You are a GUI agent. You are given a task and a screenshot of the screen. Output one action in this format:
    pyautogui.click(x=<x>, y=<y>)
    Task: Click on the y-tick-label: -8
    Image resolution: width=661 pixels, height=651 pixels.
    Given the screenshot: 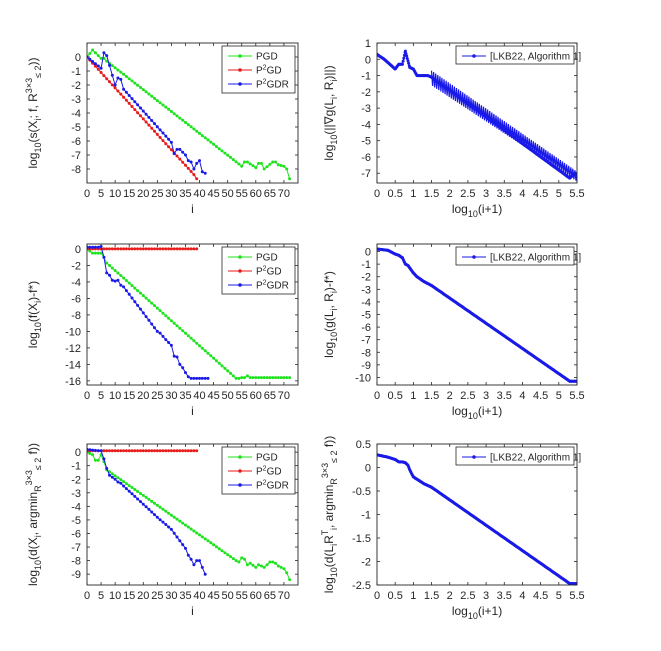 What is the action you would take?
    pyautogui.click(x=76, y=170)
    